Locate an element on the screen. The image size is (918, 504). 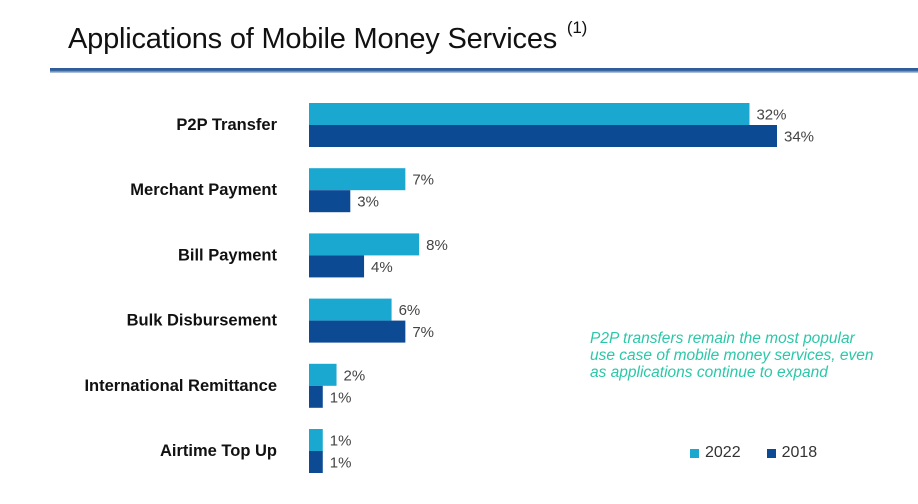
legend-label-2022: 2022 is located at coordinates (723, 452).